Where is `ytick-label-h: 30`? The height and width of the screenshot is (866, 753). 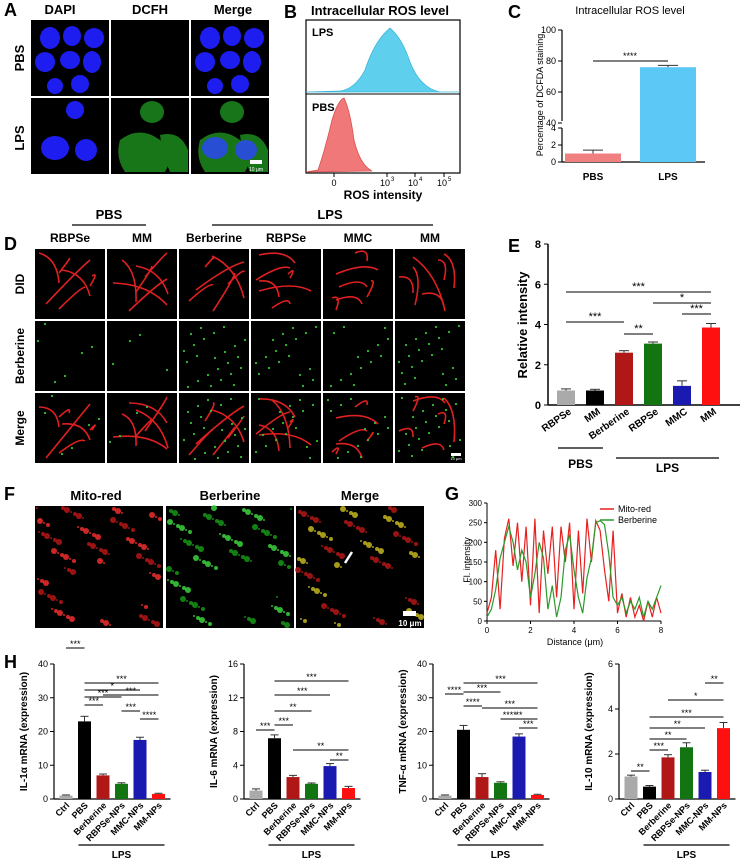
ytick-label-h: 30 is located at coordinates (43, 698).